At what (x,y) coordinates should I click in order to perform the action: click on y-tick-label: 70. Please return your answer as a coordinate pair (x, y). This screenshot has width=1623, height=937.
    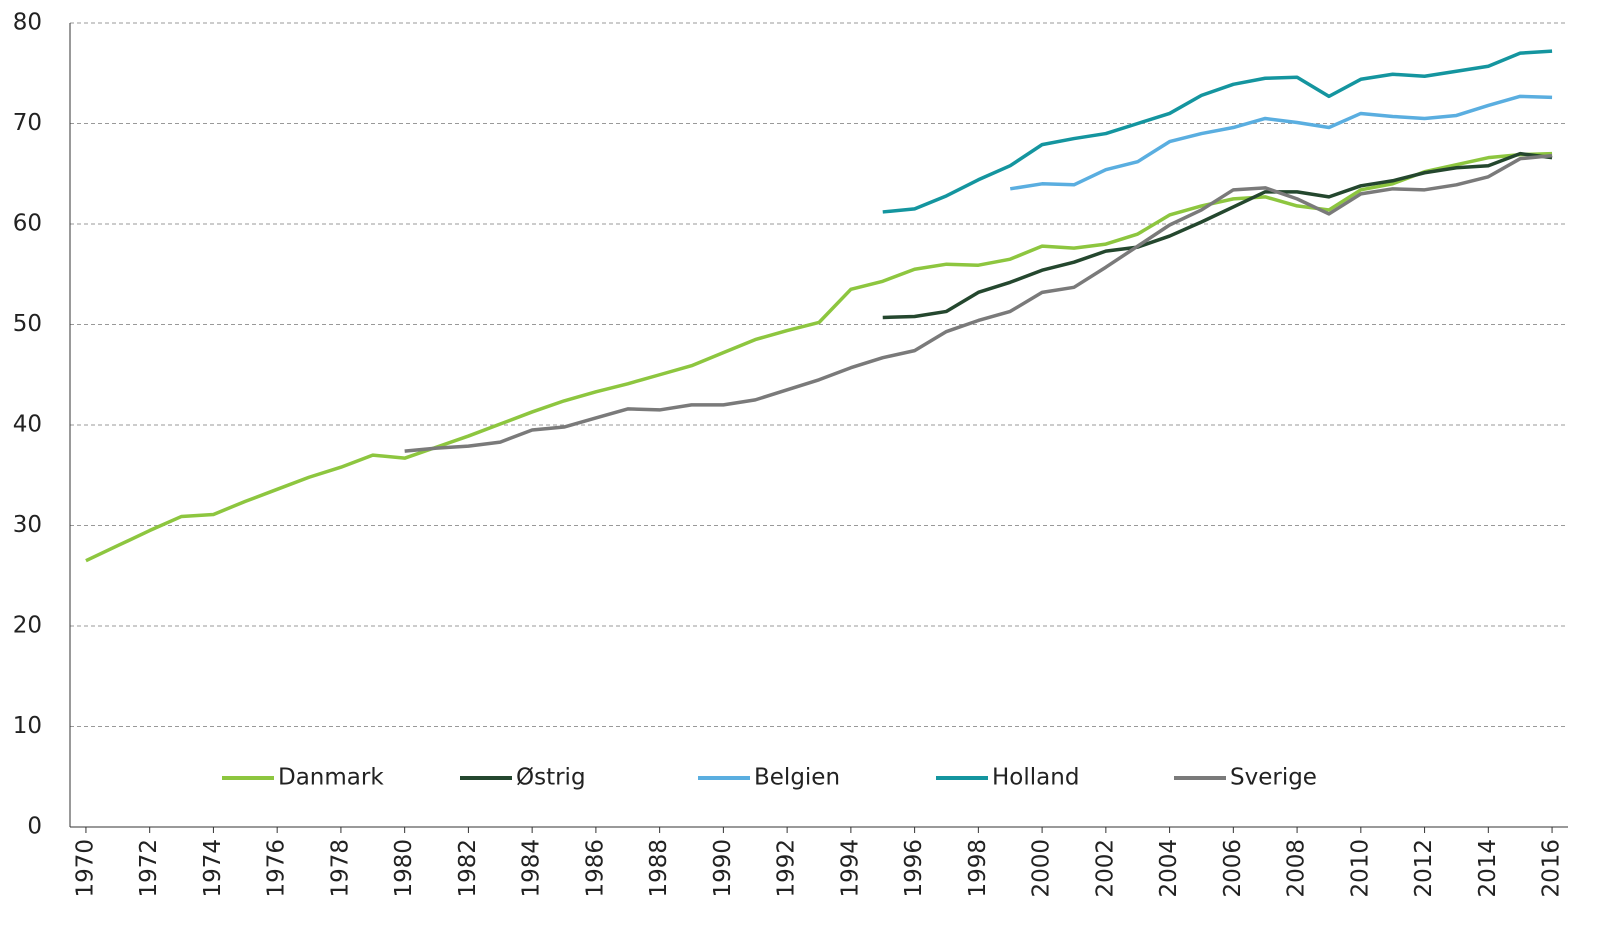
    Looking at the image, I should click on (27, 123).